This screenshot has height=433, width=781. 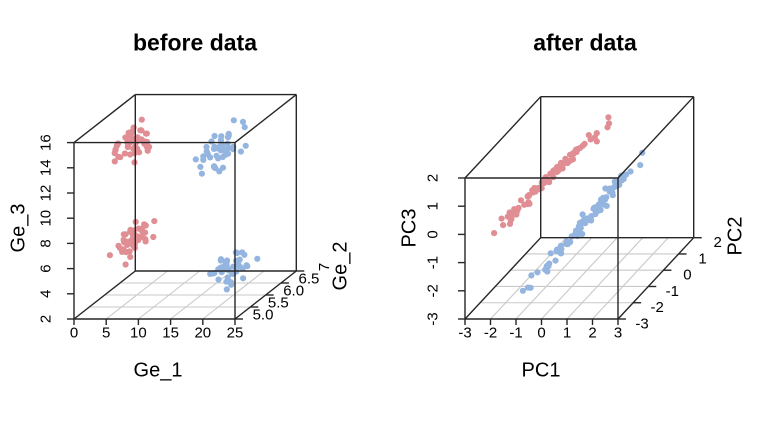 I want to click on before-plot-title: before data, so click(x=195, y=42).